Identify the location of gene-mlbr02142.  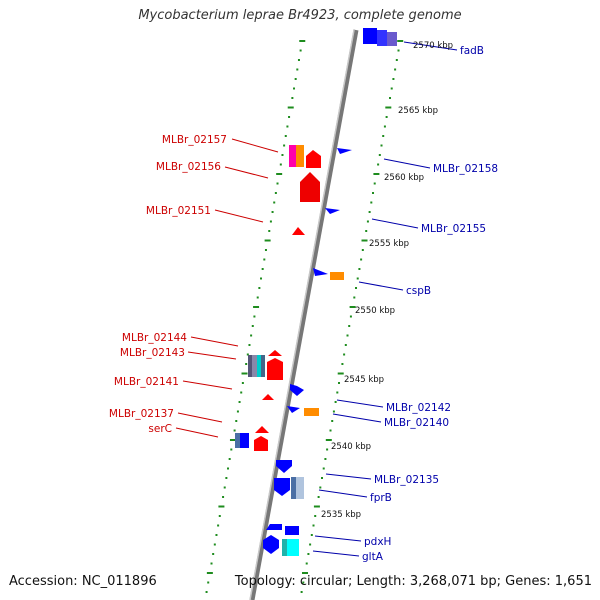
(297, 390).